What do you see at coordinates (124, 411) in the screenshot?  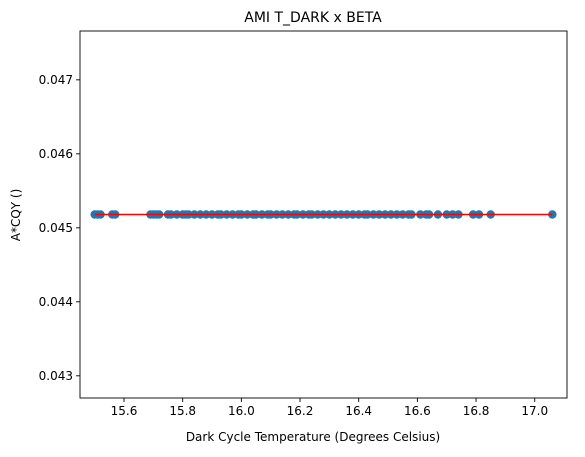 I see `x-tick-label: 15.6` at bounding box center [124, 411].